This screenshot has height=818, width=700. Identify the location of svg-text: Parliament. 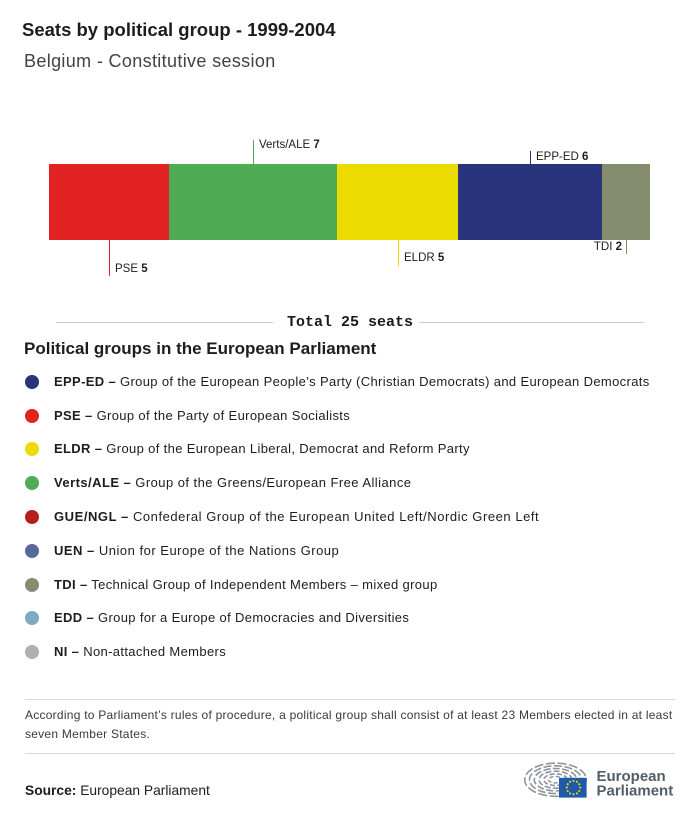
(635, 791).